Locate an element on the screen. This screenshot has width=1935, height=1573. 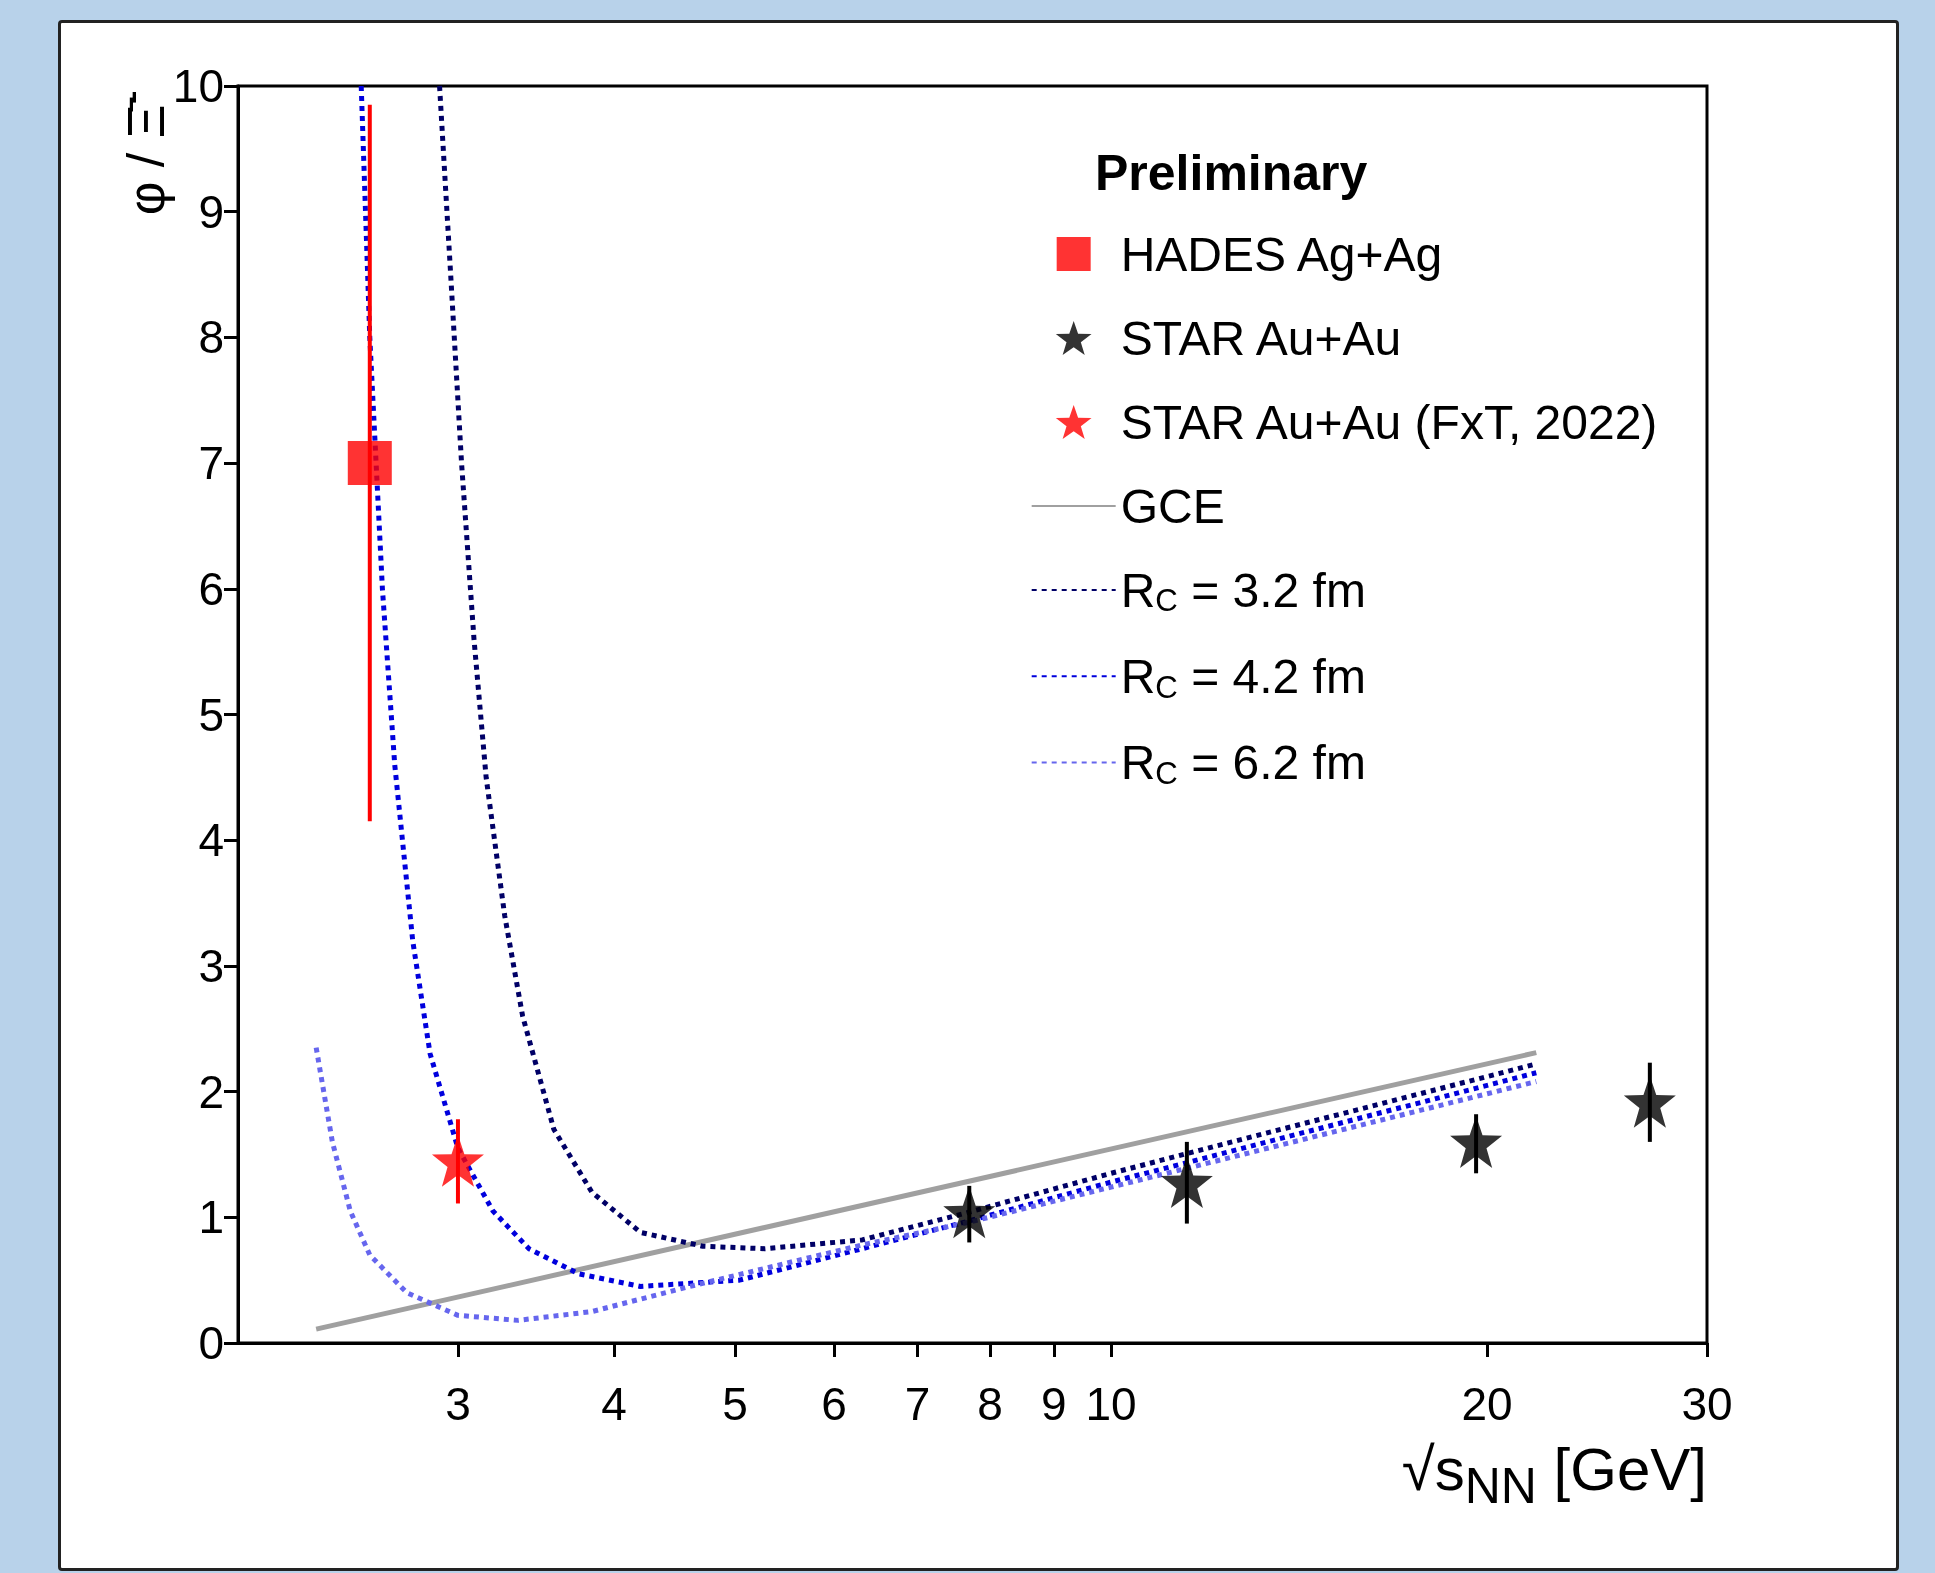
x-tick-label: 5 is located at coordinates (735, 1404).